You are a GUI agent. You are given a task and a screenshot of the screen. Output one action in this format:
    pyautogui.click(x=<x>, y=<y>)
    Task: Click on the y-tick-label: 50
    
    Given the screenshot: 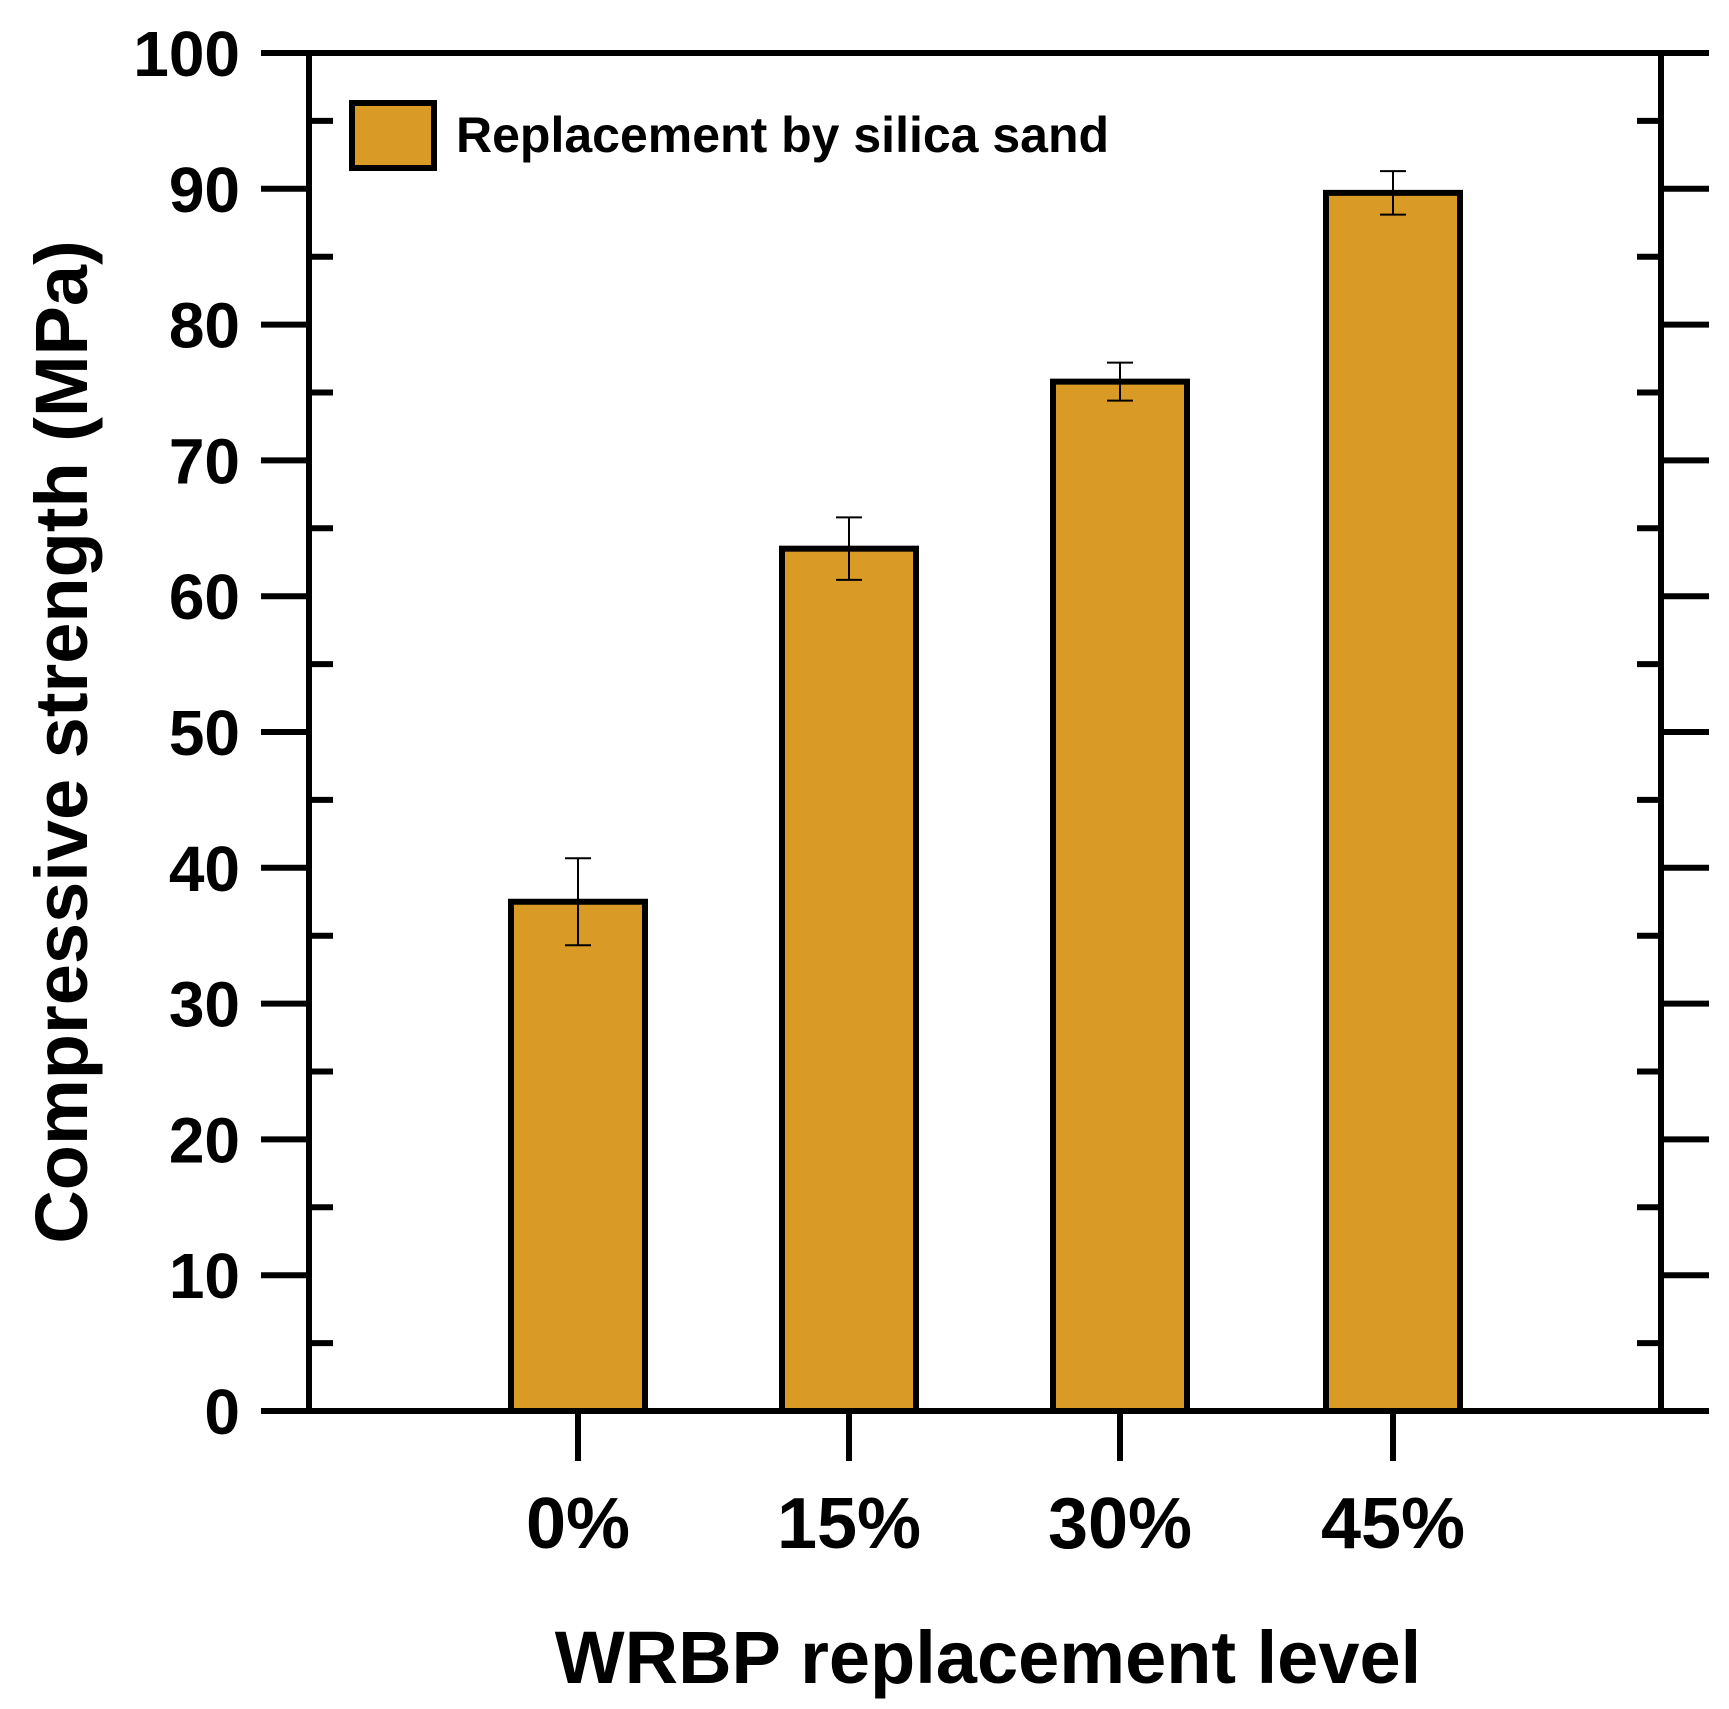 What is the action you would take?
    pyautogui.click(x=204, y=733)
    